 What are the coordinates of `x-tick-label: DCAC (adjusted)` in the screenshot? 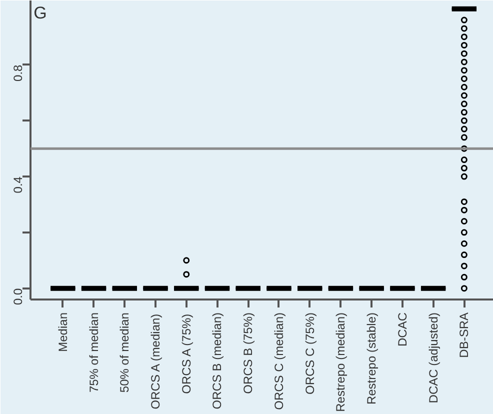 It's located at (433, 358).